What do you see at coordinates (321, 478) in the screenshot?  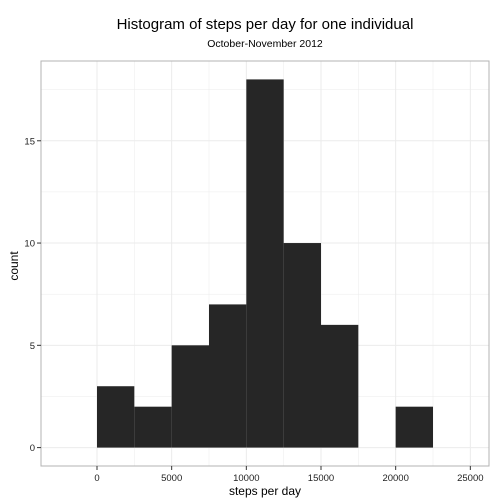 I see `x-tick-label: 15000` at bounding box center [321, 478].